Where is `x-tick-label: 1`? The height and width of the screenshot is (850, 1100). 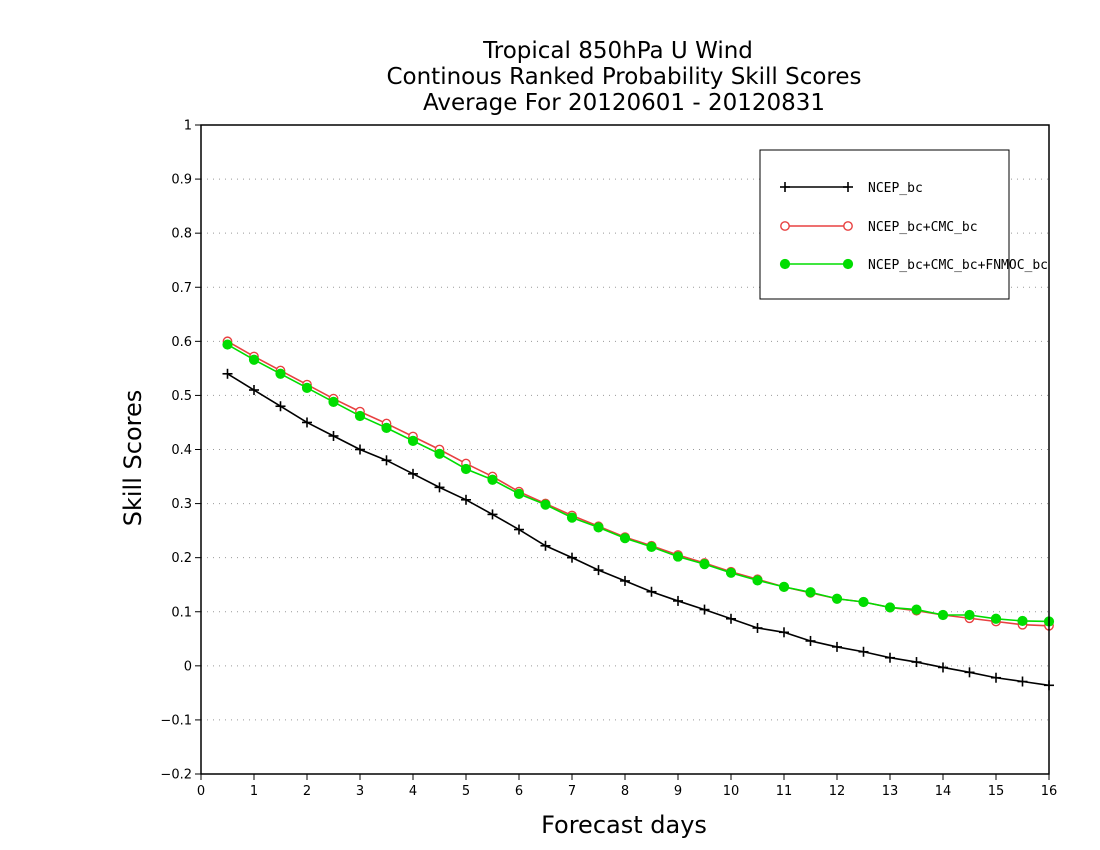 x-tick-label: 1 is located at coordinates (254, 791).